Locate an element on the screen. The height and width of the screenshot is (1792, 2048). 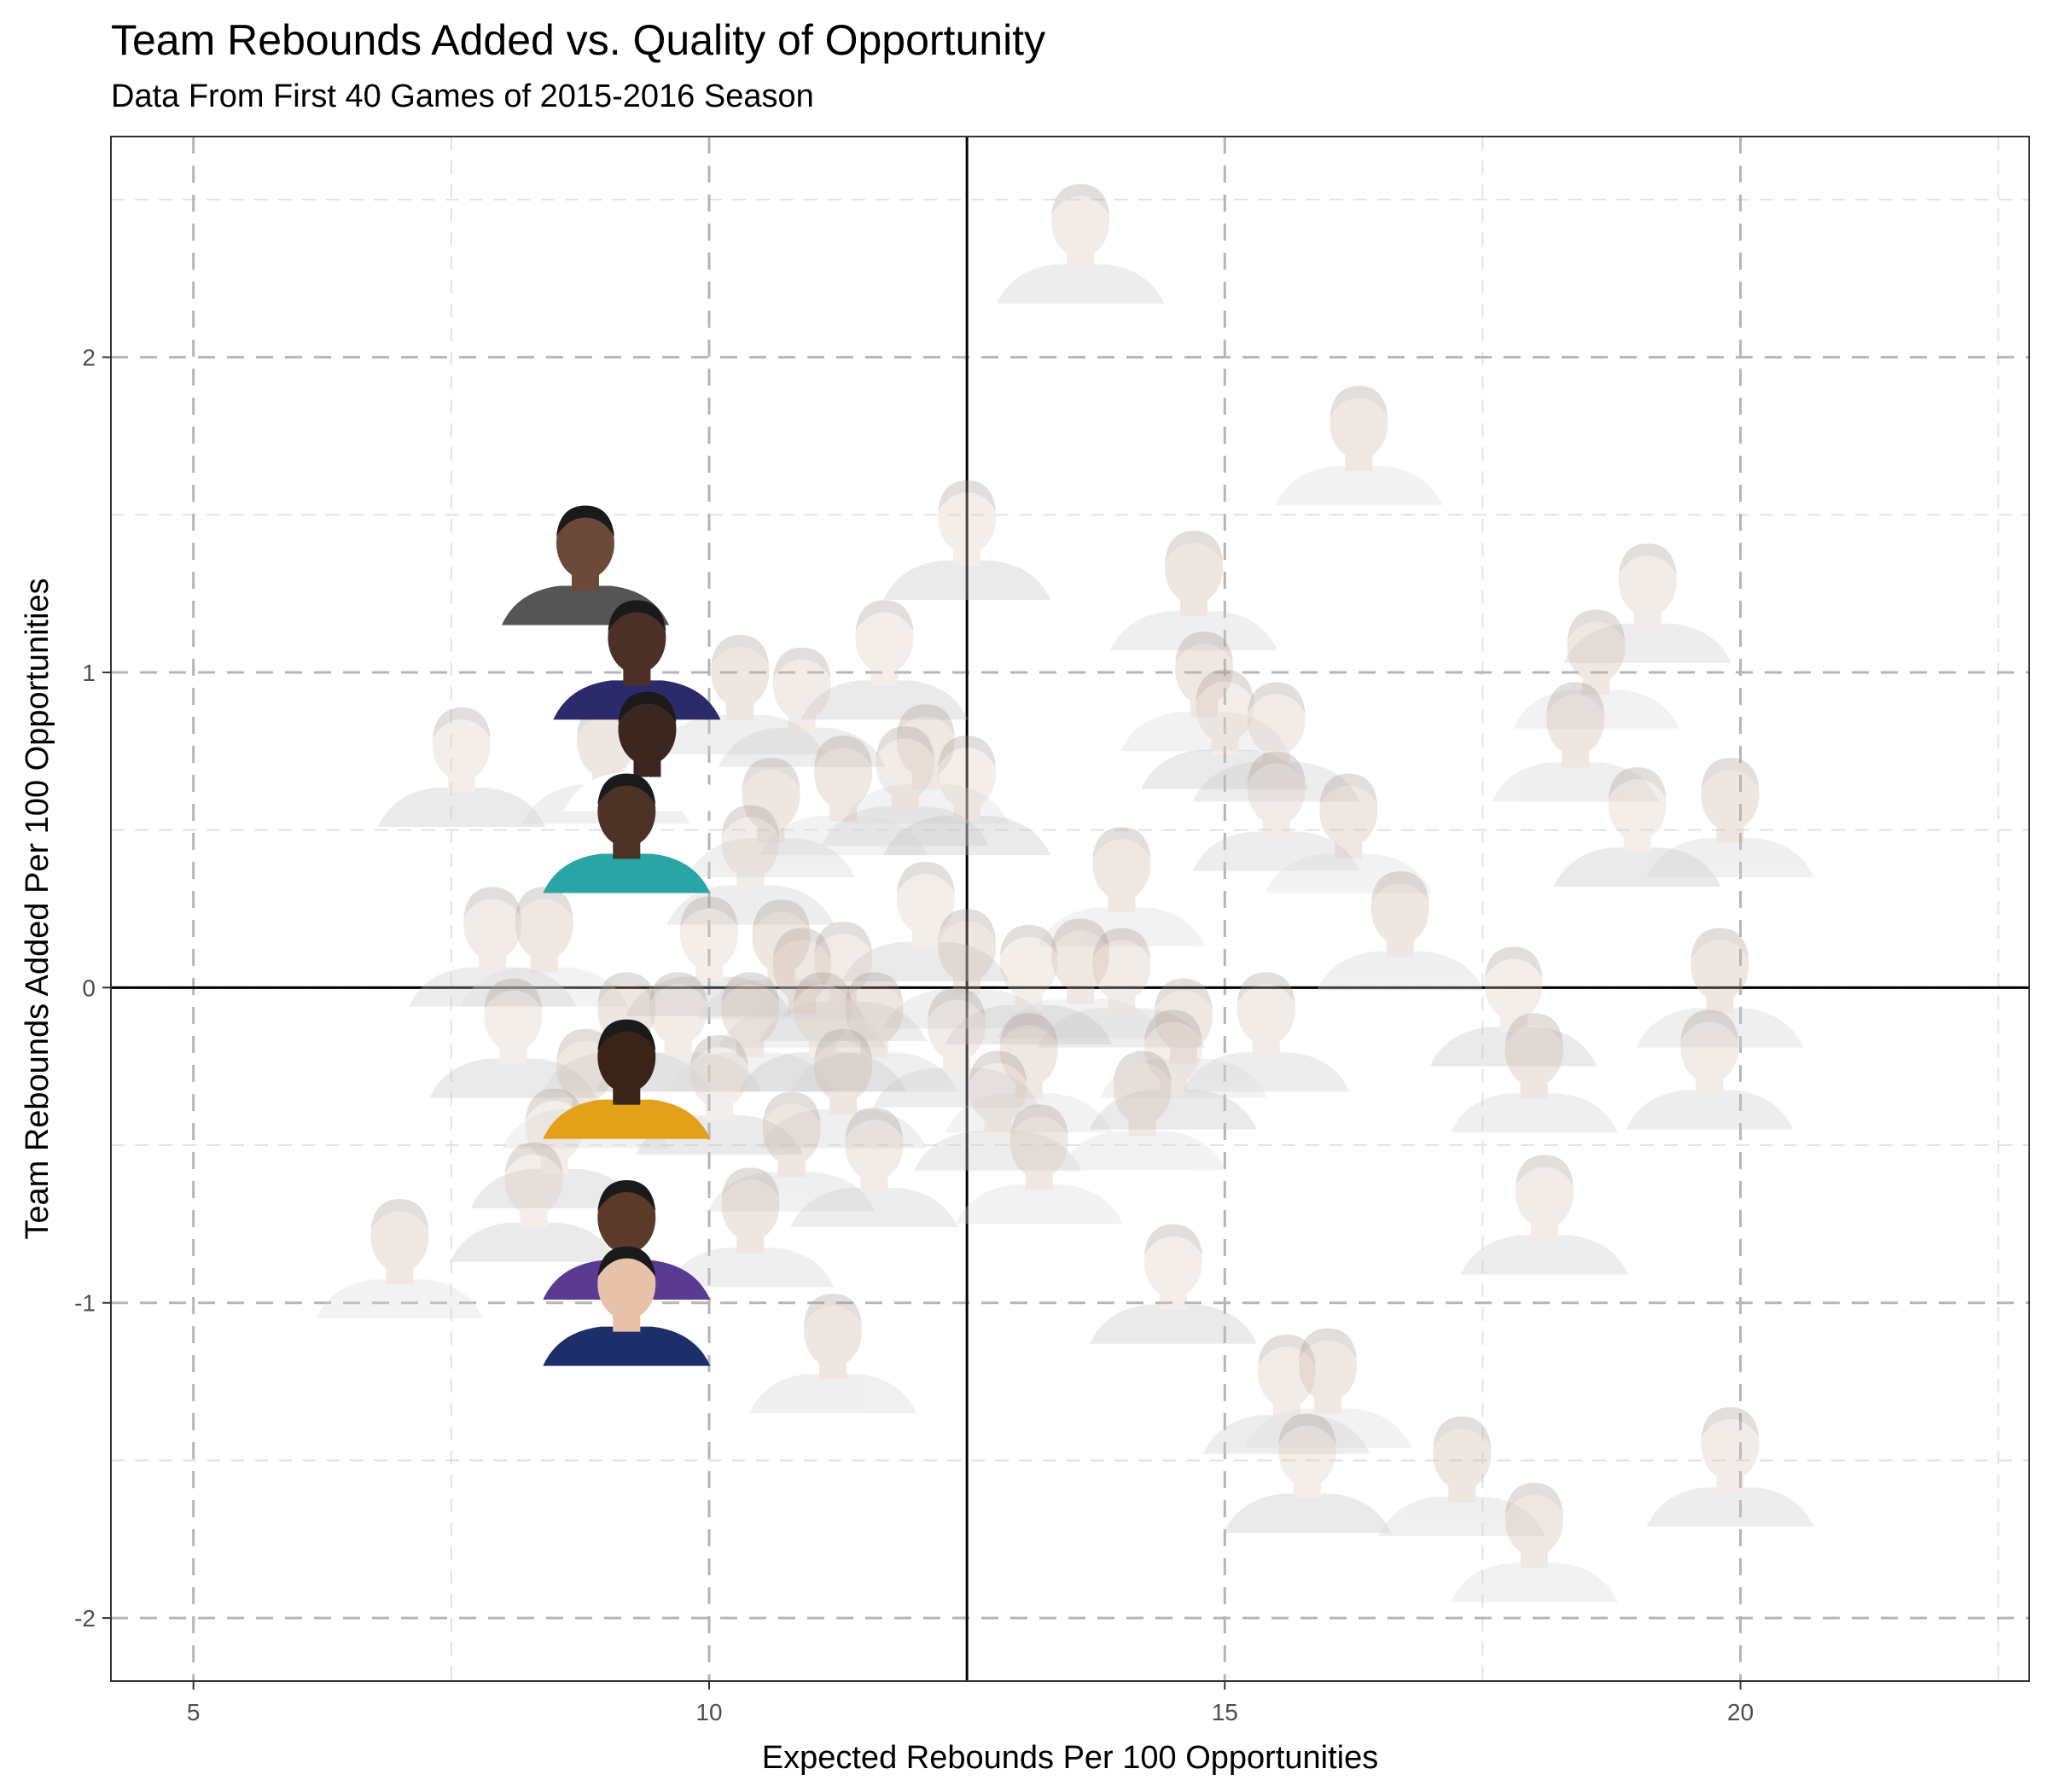
y-tick-label: -2 is located at coordinates (85, 1618).